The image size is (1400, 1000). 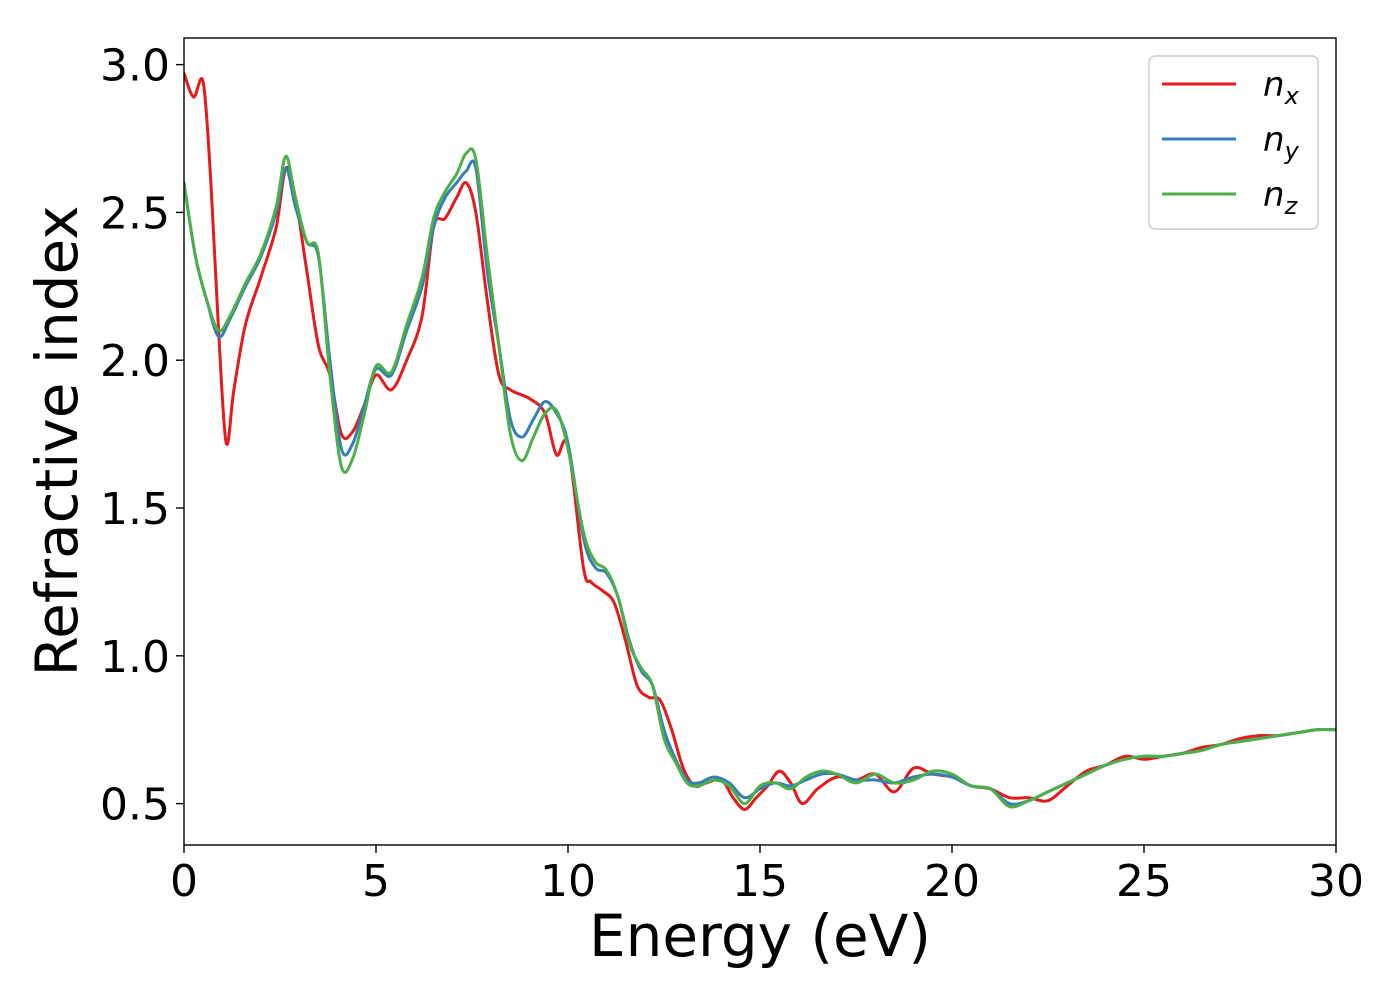 What do you see at coordinates (184, 881) in the screenshot?
I see `x-tick-label: 0` at bounding box center [184, 881].